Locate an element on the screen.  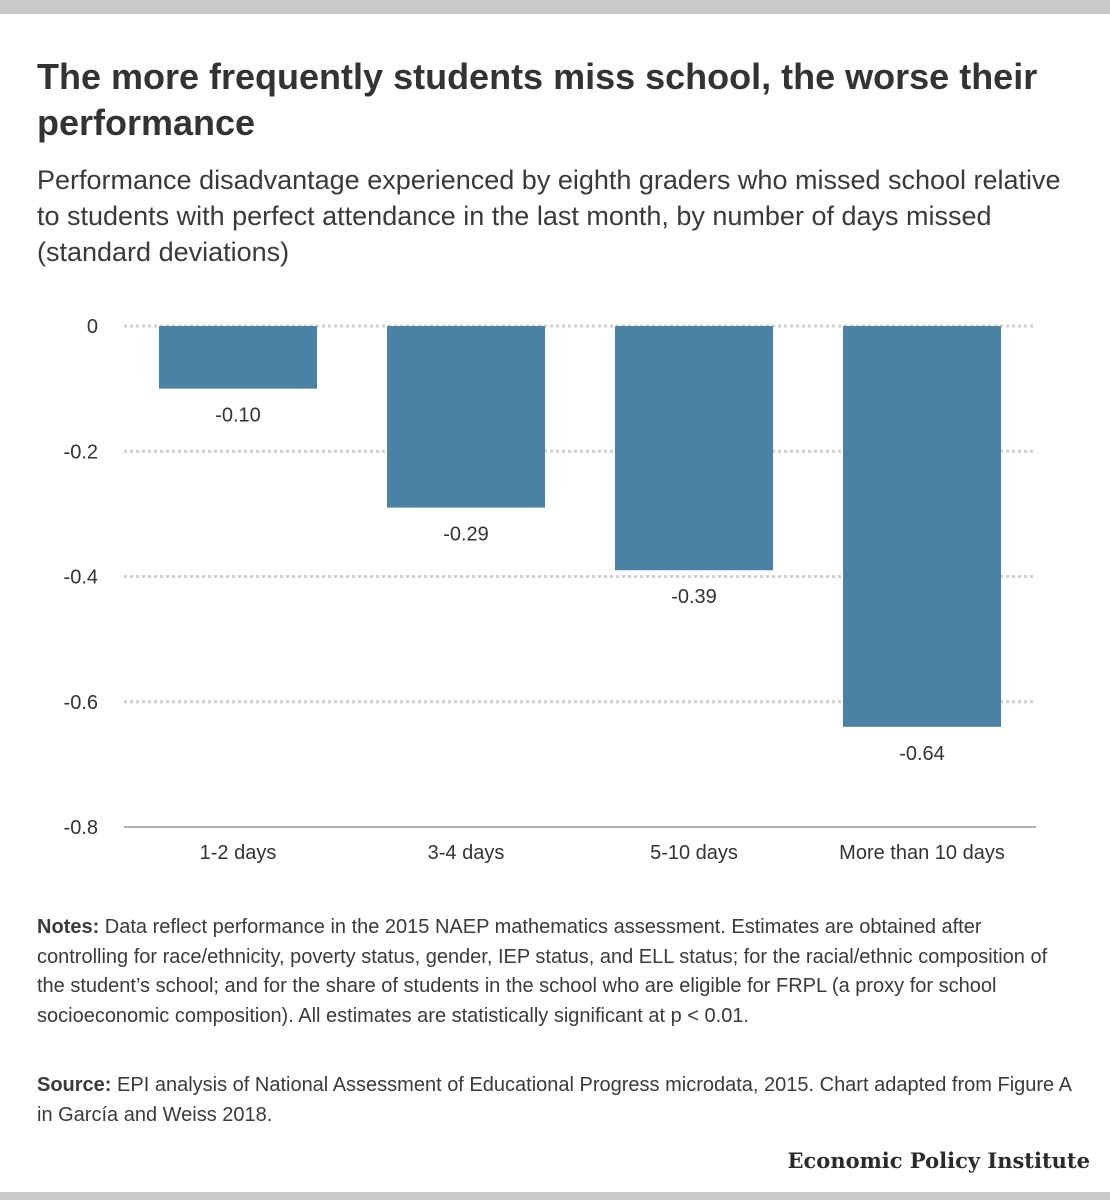
y-tick-label: -0.2 is located at coordinates (81, 452).